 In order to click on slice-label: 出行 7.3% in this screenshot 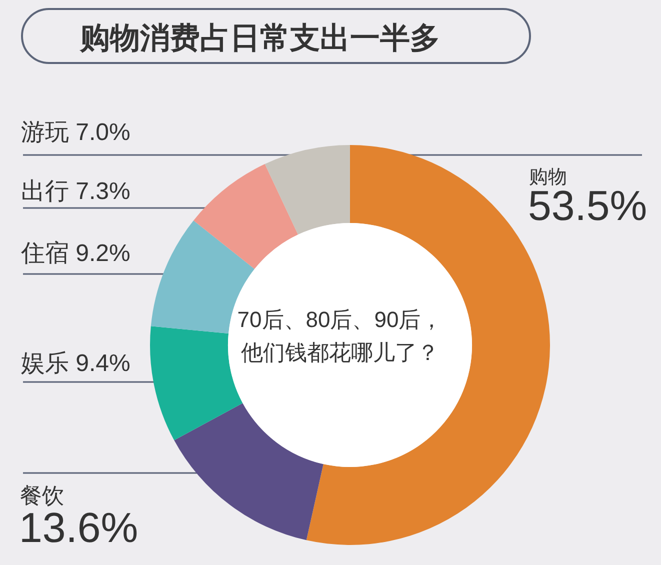, I will do `click(75, 191)`.